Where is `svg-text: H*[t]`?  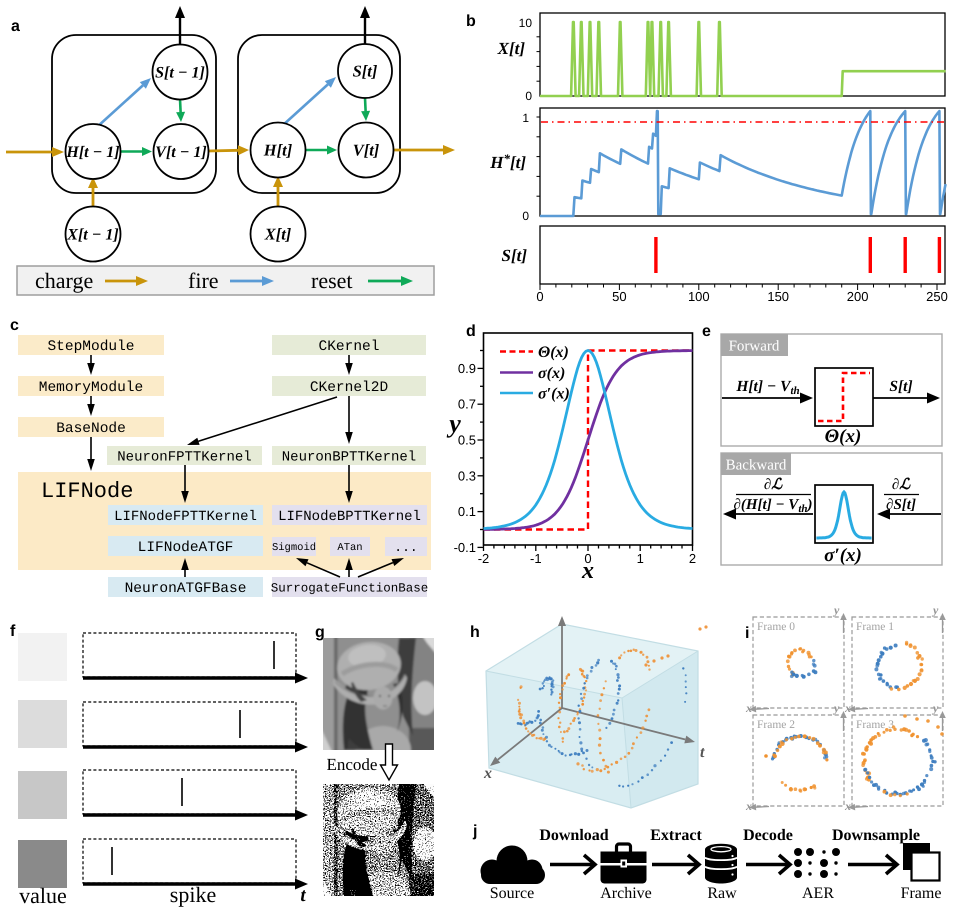
svg-text: H*[t] is located at coordinates (507, 161).